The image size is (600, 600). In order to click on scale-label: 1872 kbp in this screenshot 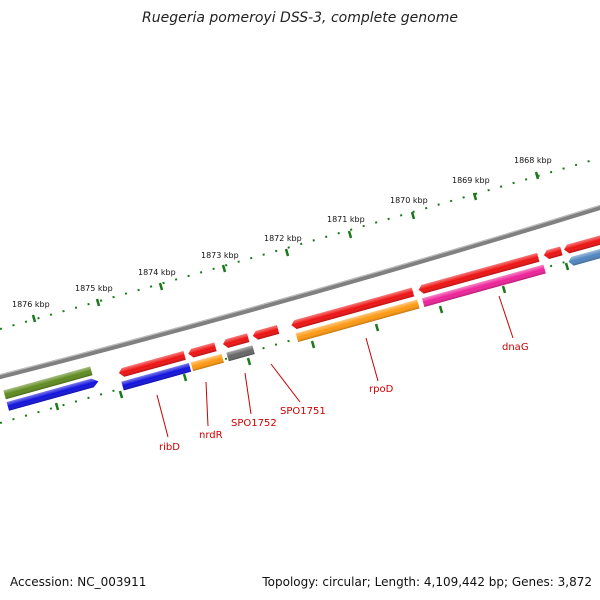, I will do `click(283, 238)`.